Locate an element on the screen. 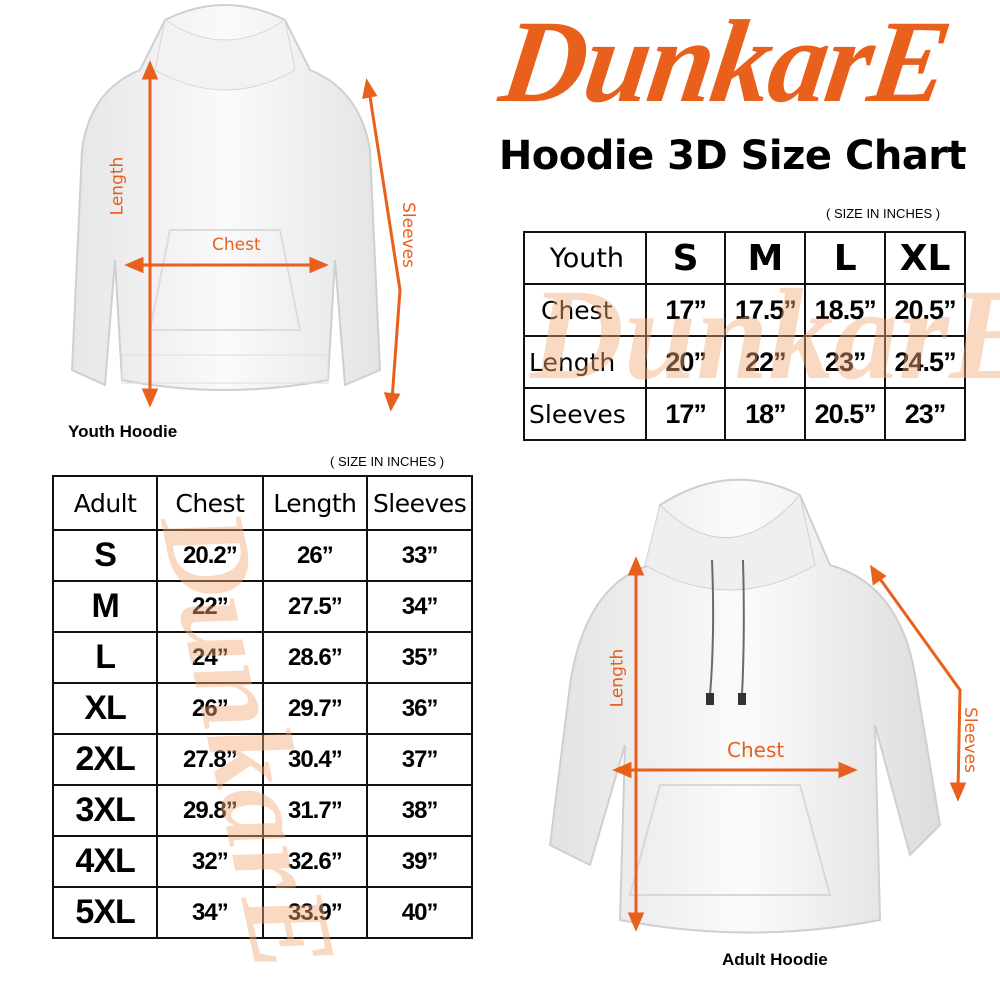  corner-cell: Youth is located at coordinates (585, 258).